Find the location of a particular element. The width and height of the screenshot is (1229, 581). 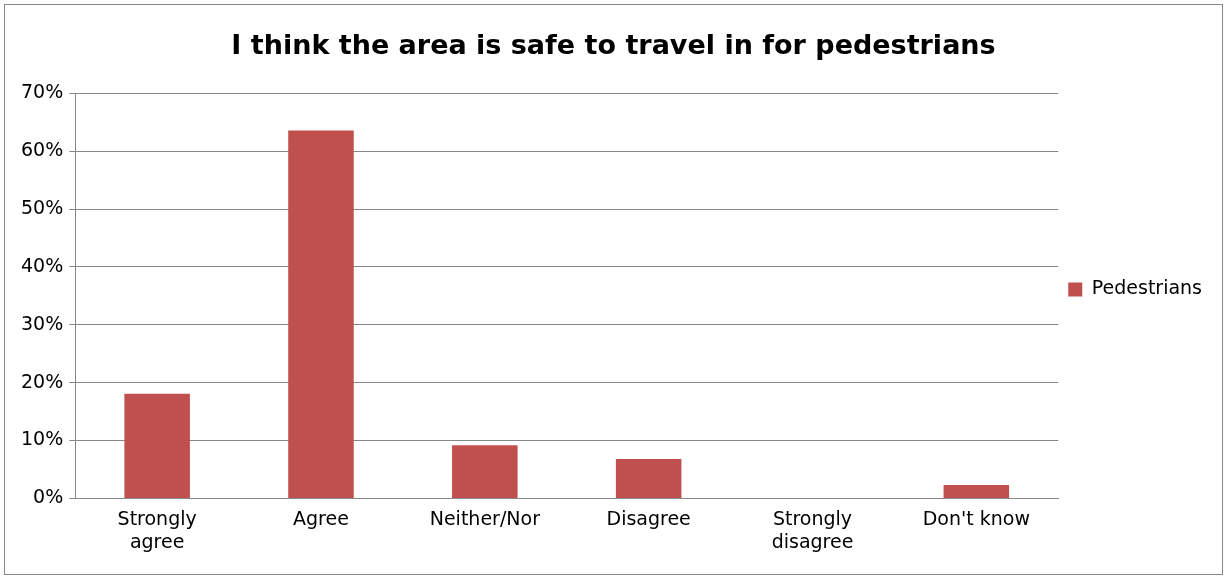

x-tick-label: Don't know is located at coordinates (976, 517).